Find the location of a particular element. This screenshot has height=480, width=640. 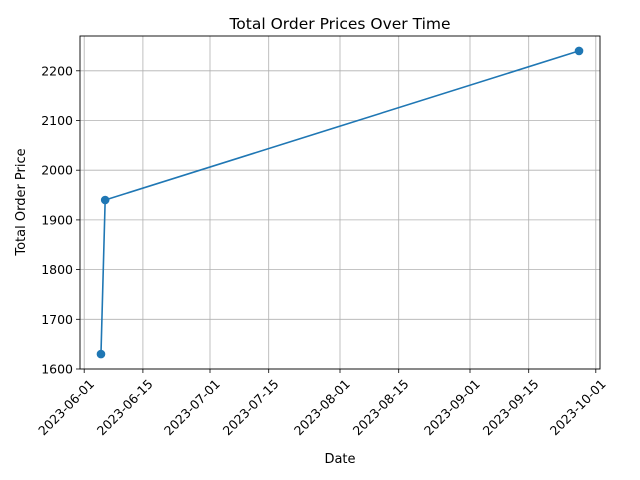

y-tick-label: 2100 is located at coordinates (57, 120).